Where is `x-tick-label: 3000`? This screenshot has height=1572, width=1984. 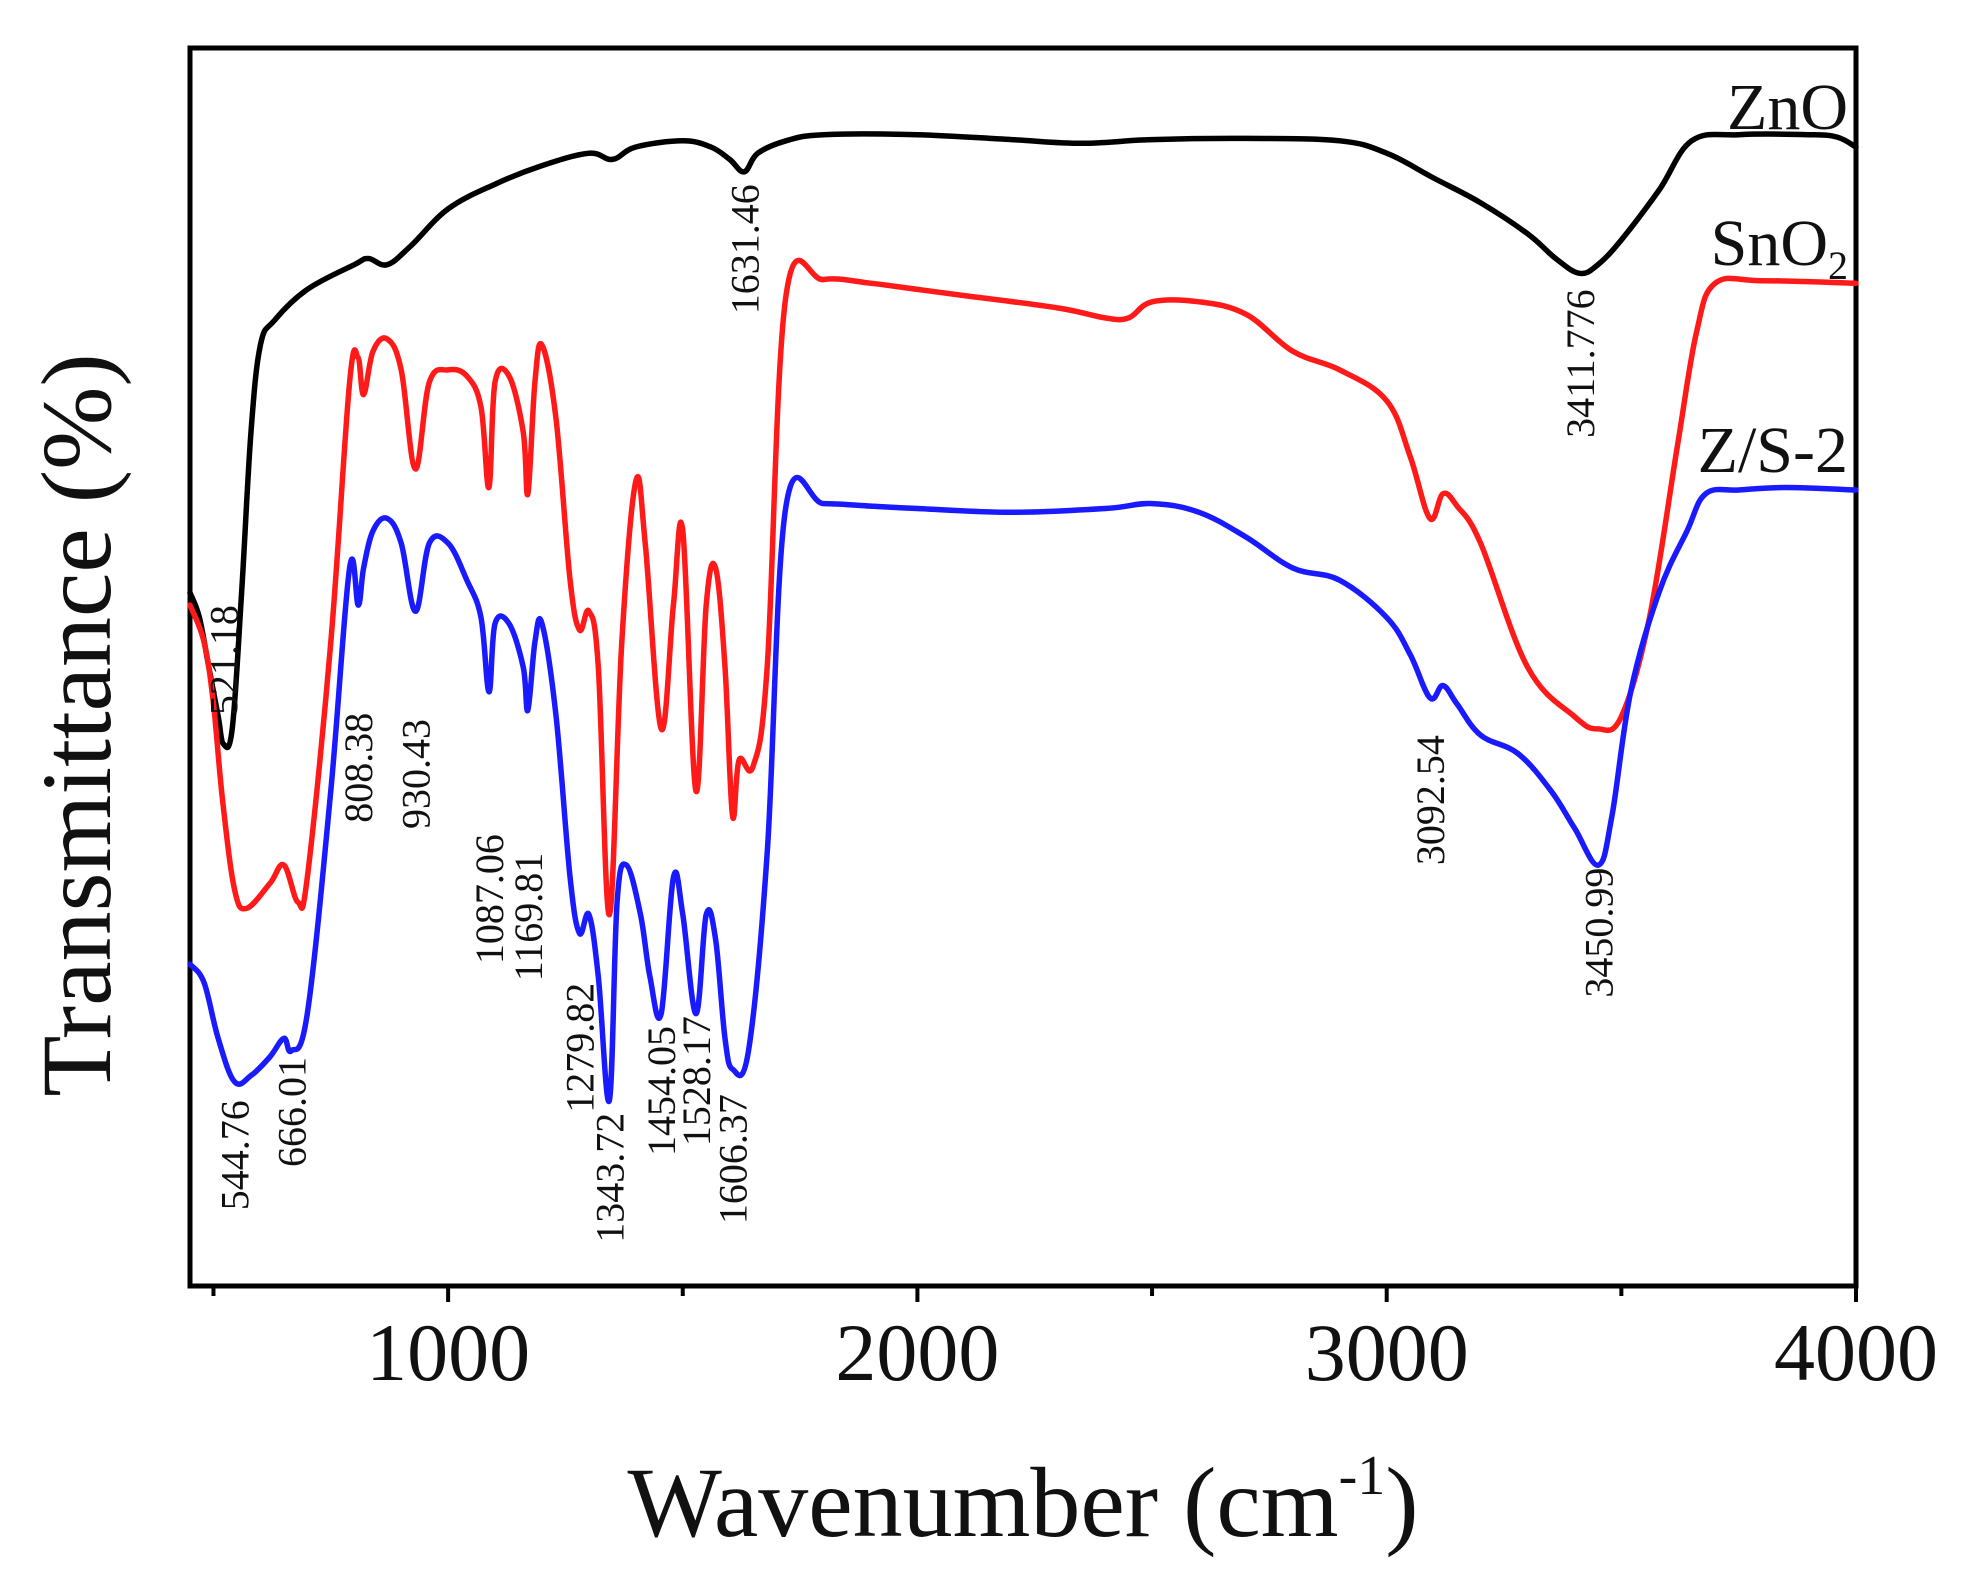 x-tick-label: 3000 is located at coordinates (1387, 1352).